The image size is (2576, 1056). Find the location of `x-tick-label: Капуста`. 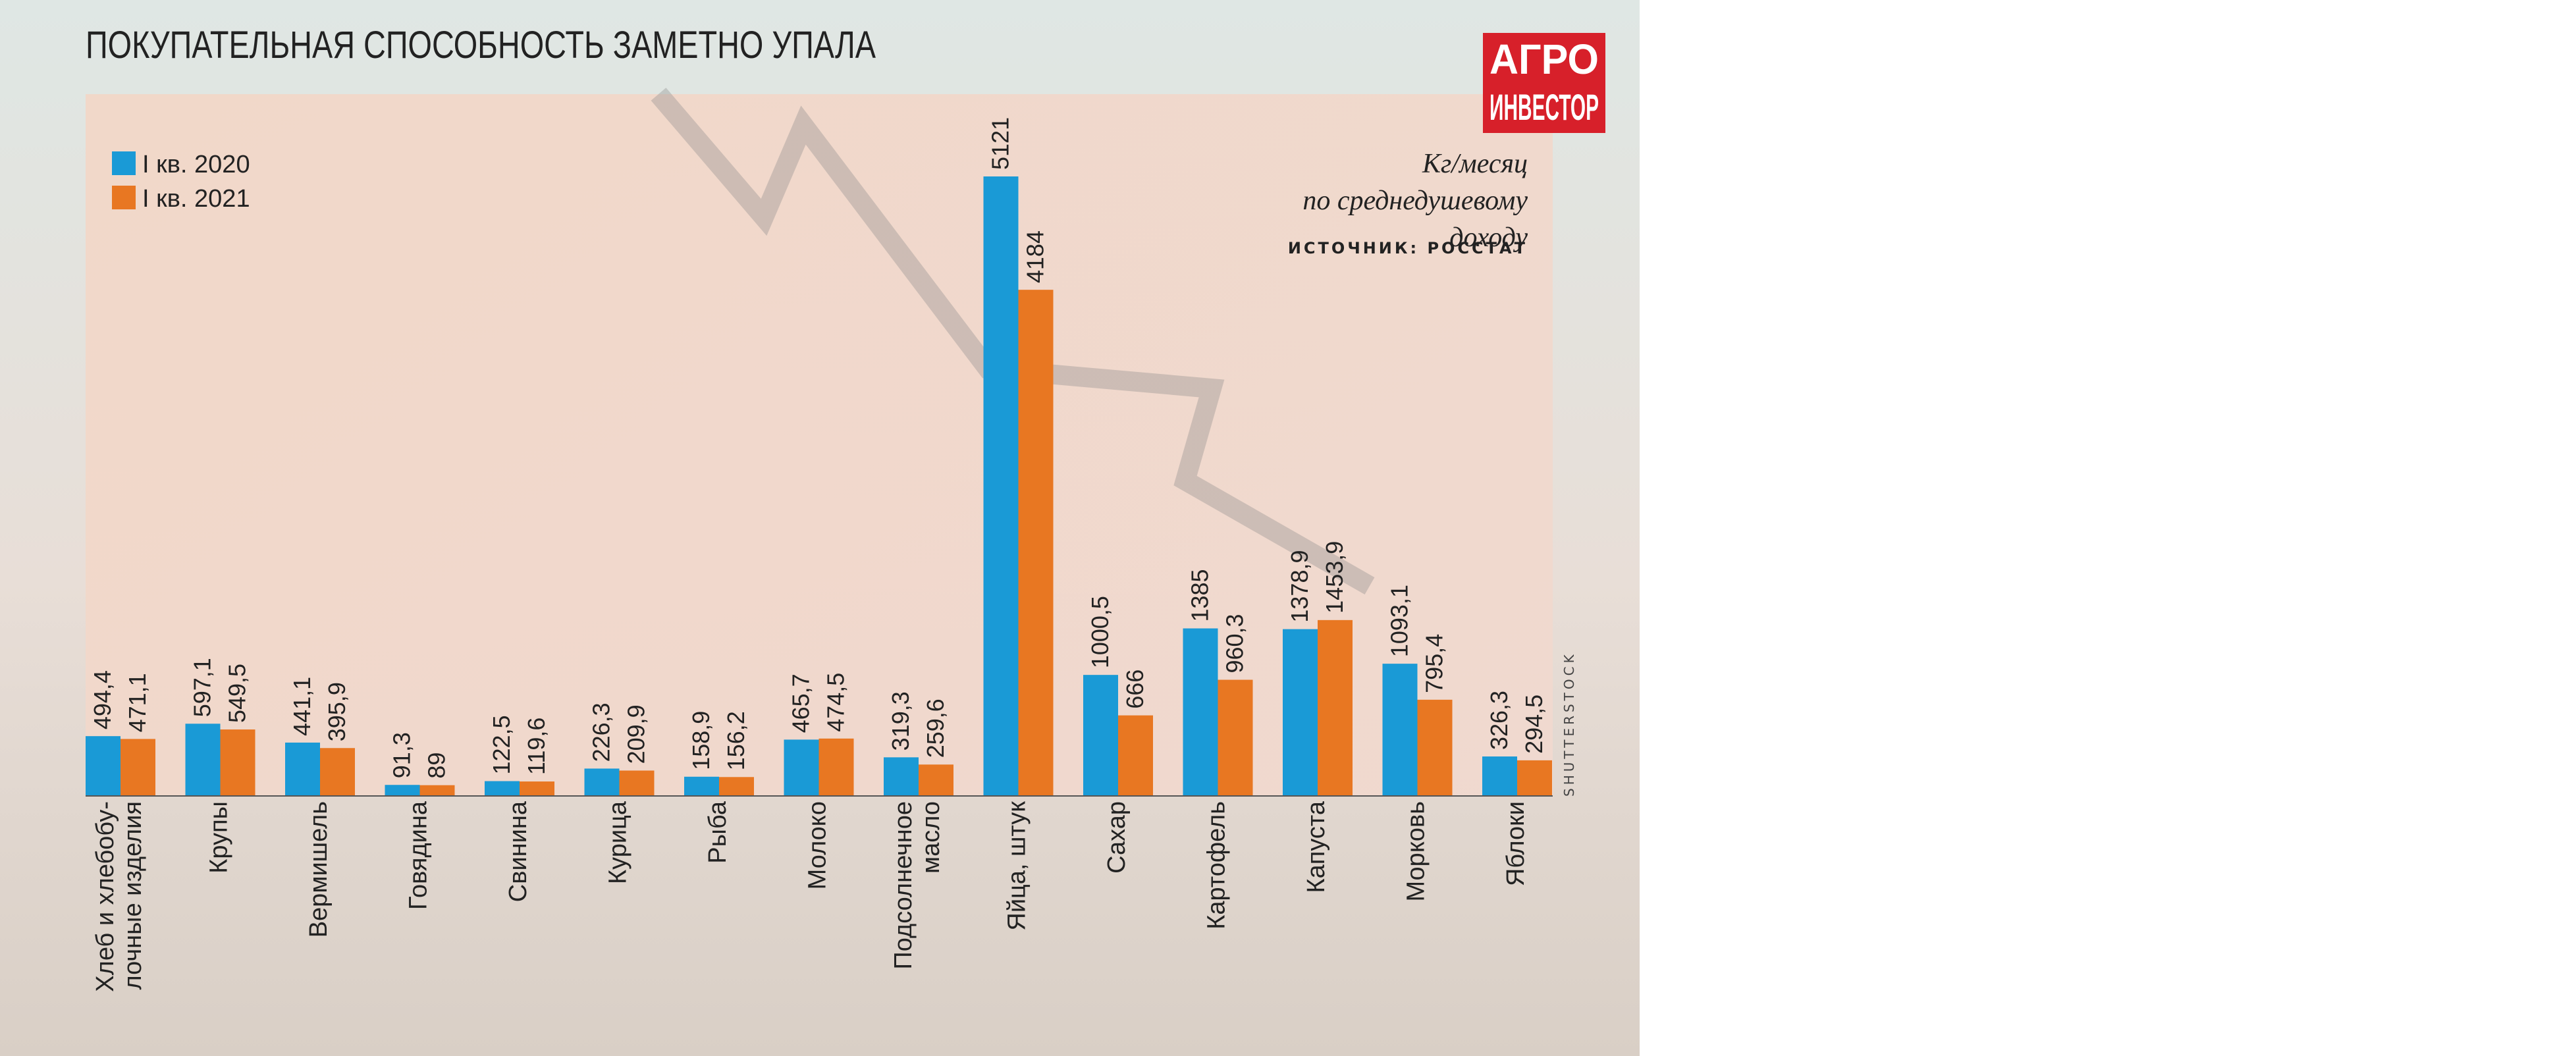

x-tick-label: Капуста is located at coordinates (1316, 847).